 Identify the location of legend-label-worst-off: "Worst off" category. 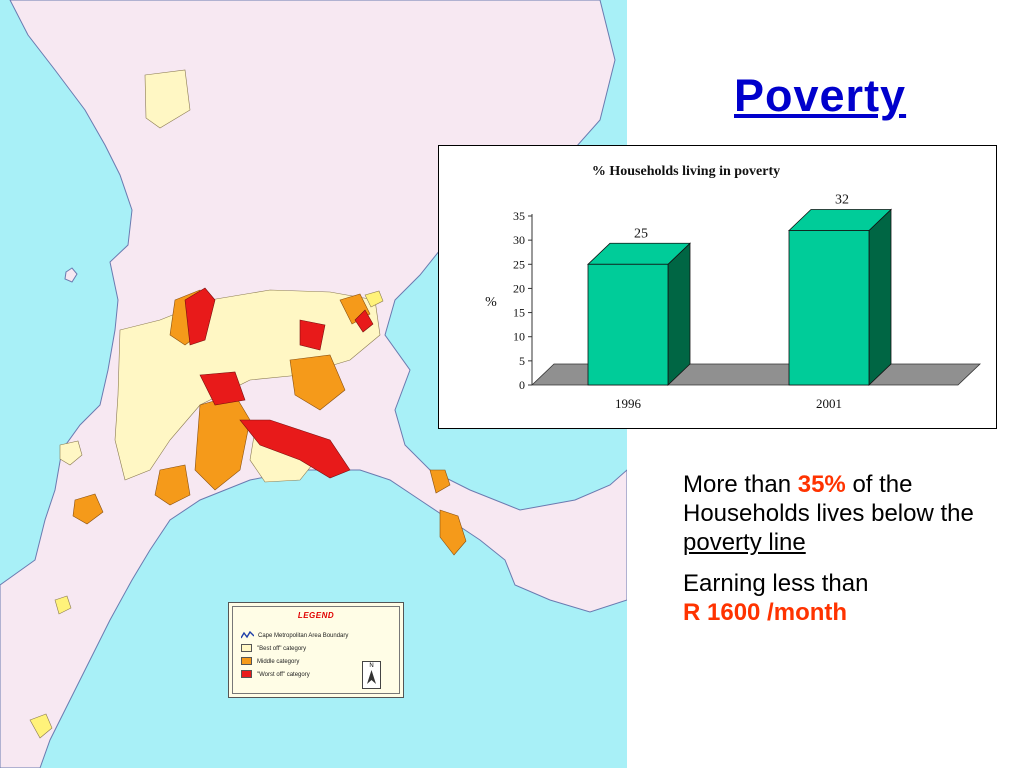
(283, 675).